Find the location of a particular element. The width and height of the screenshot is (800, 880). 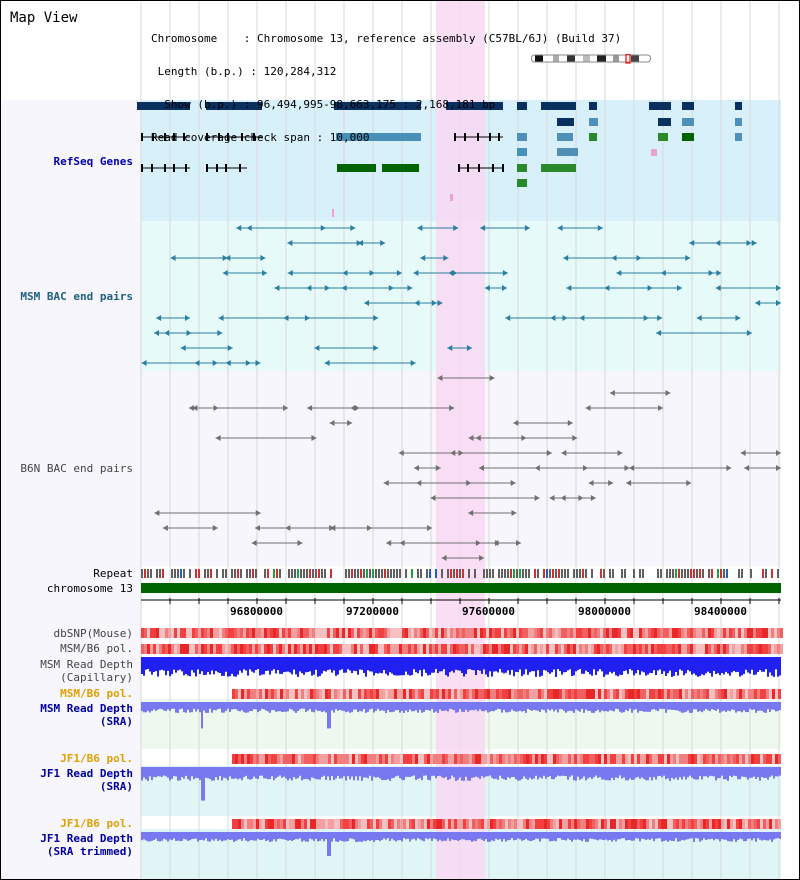

jf1-read-depth-sra-label: JF1 Read Depth (SRA) is located at coordinates (86, 780).